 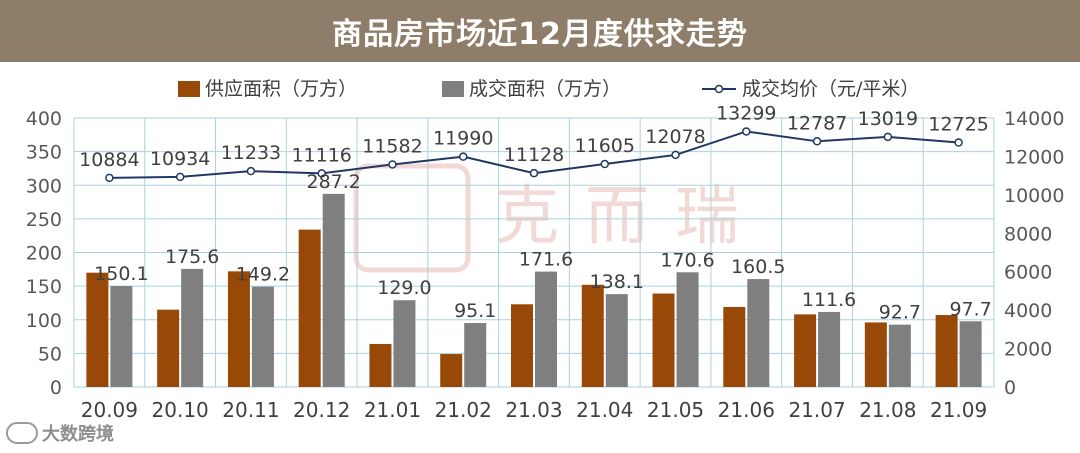 What do you see at coordinates (1034, 157) in the screenshot?
I see `y-right-tick-label: 12000` at bounding box center [1034, 157].